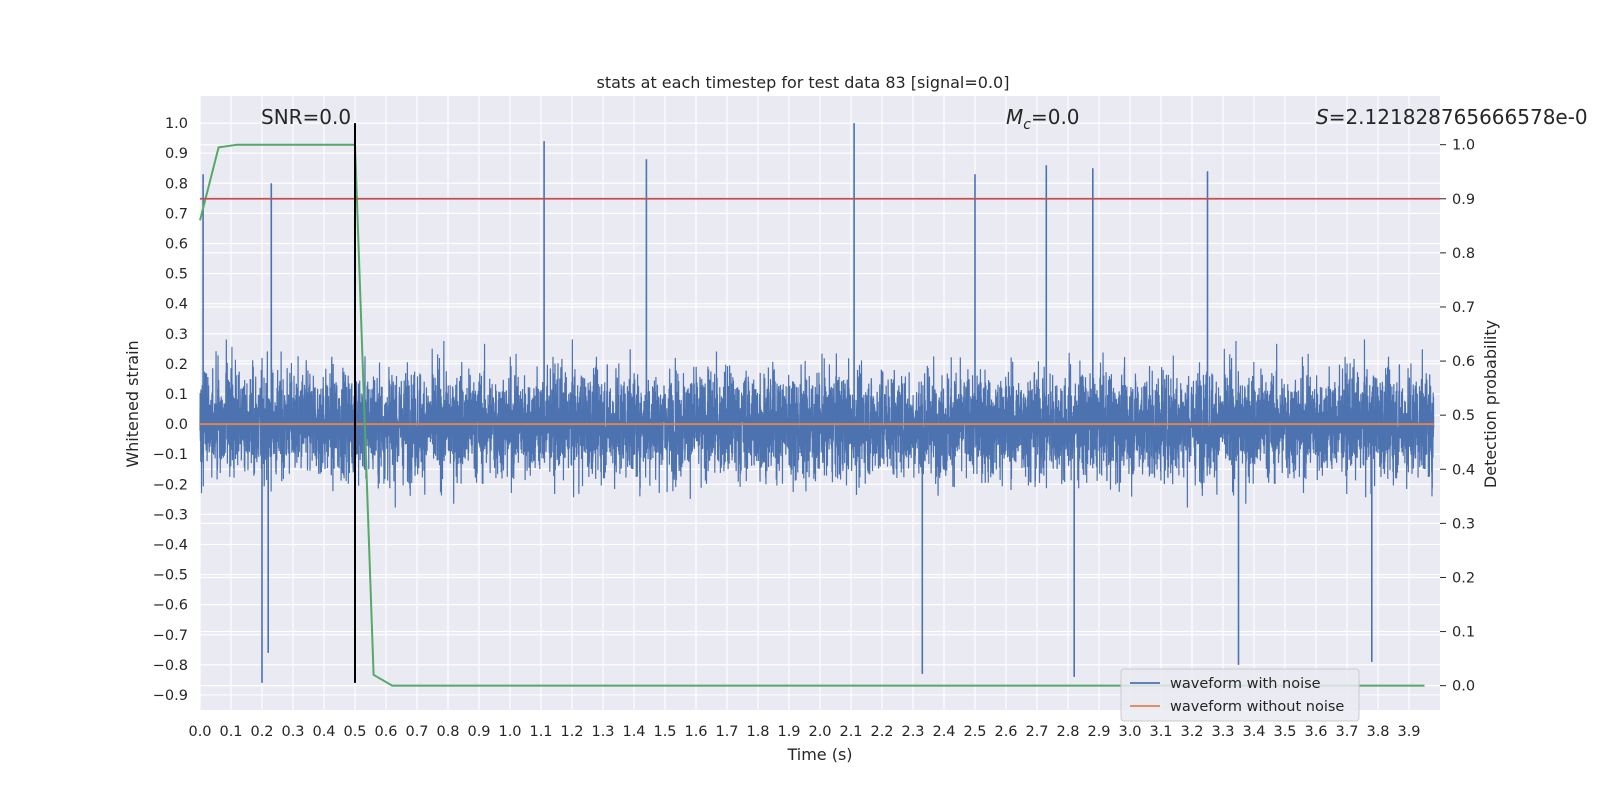  What do you see at coordinates (170, 606) in the screenshot?
I see `y-tick-label: −0.6` at bounding box center [170, 606].